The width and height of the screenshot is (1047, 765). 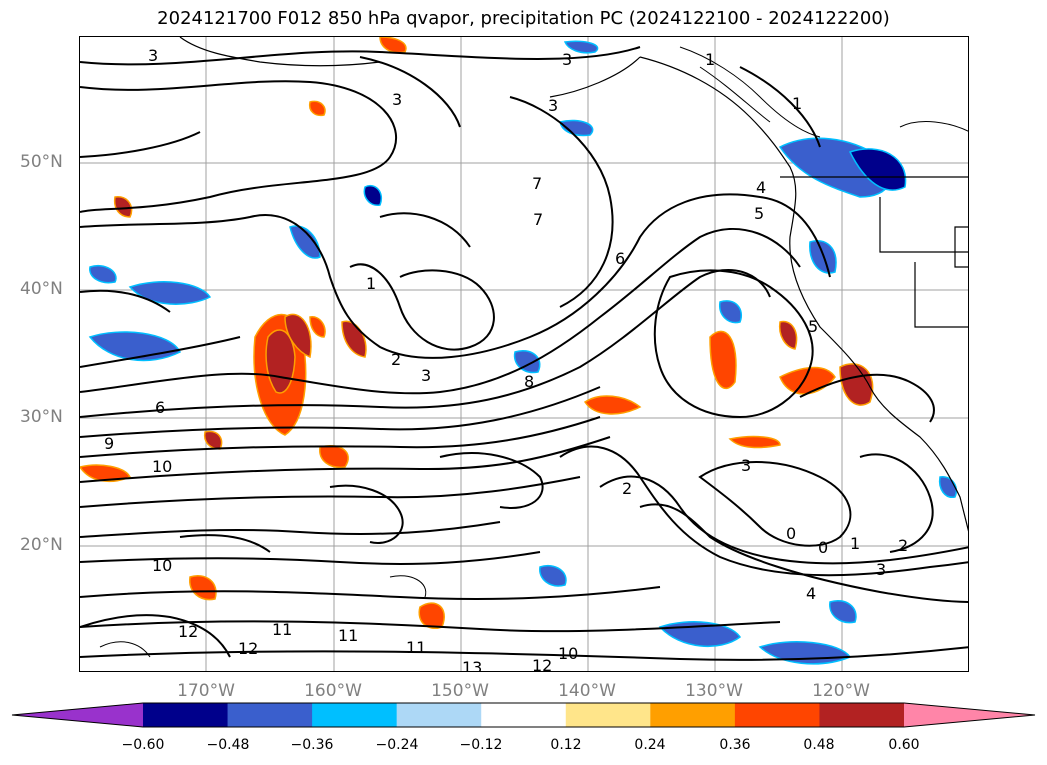 What do you see at coordinates (143, 745) in the screenshot?
I see `colorbar-tick: −0.60` at bounding box center [143, 745].